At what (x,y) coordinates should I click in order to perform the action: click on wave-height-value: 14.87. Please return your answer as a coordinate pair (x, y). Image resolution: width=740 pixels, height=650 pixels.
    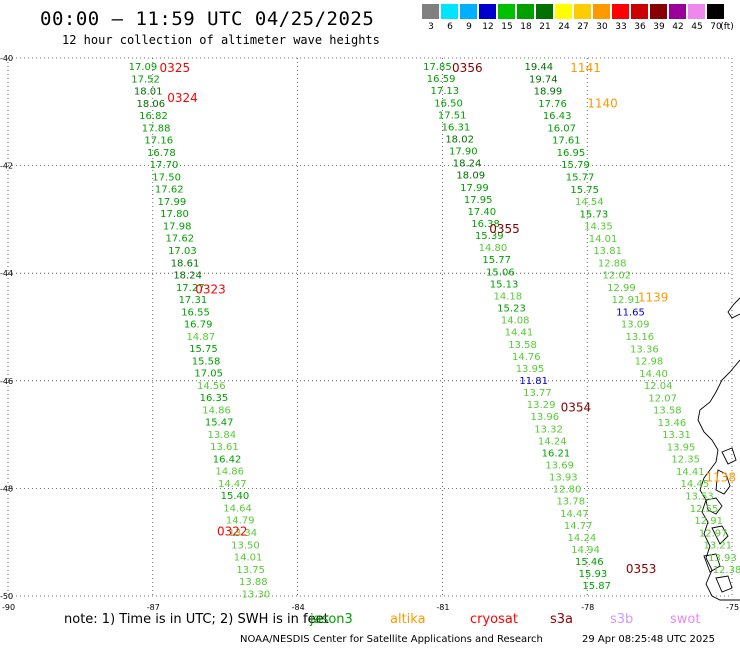
    Looking at the image, I should click on (200, 337).